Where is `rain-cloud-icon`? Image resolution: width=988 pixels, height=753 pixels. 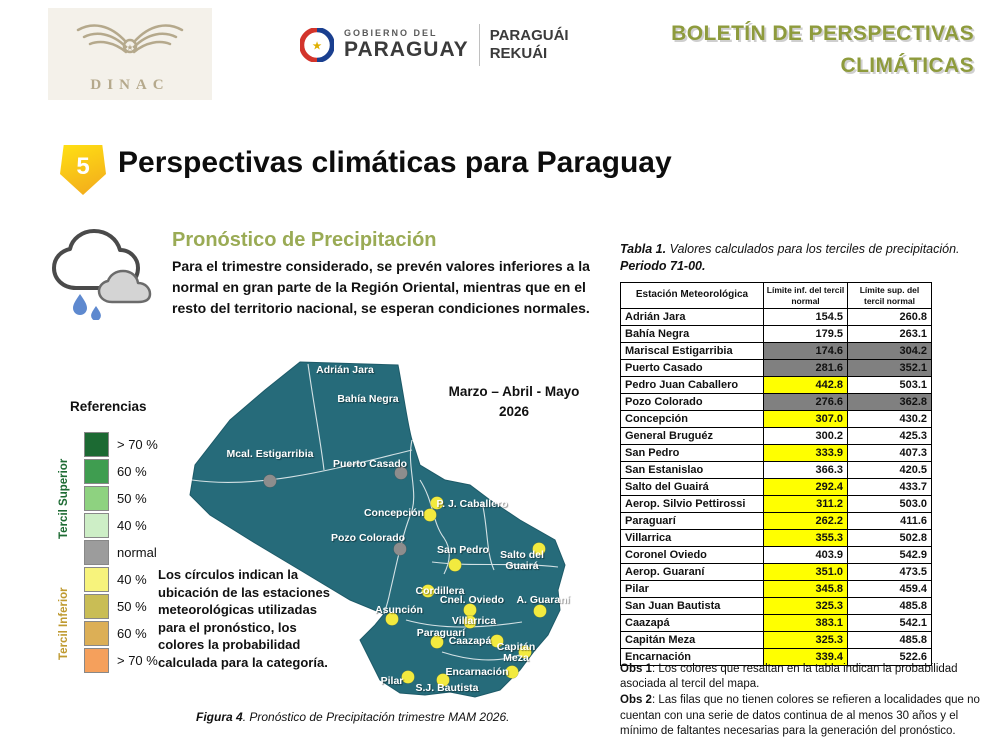
rain-cloud-icon is located at coordinates (102, 274).